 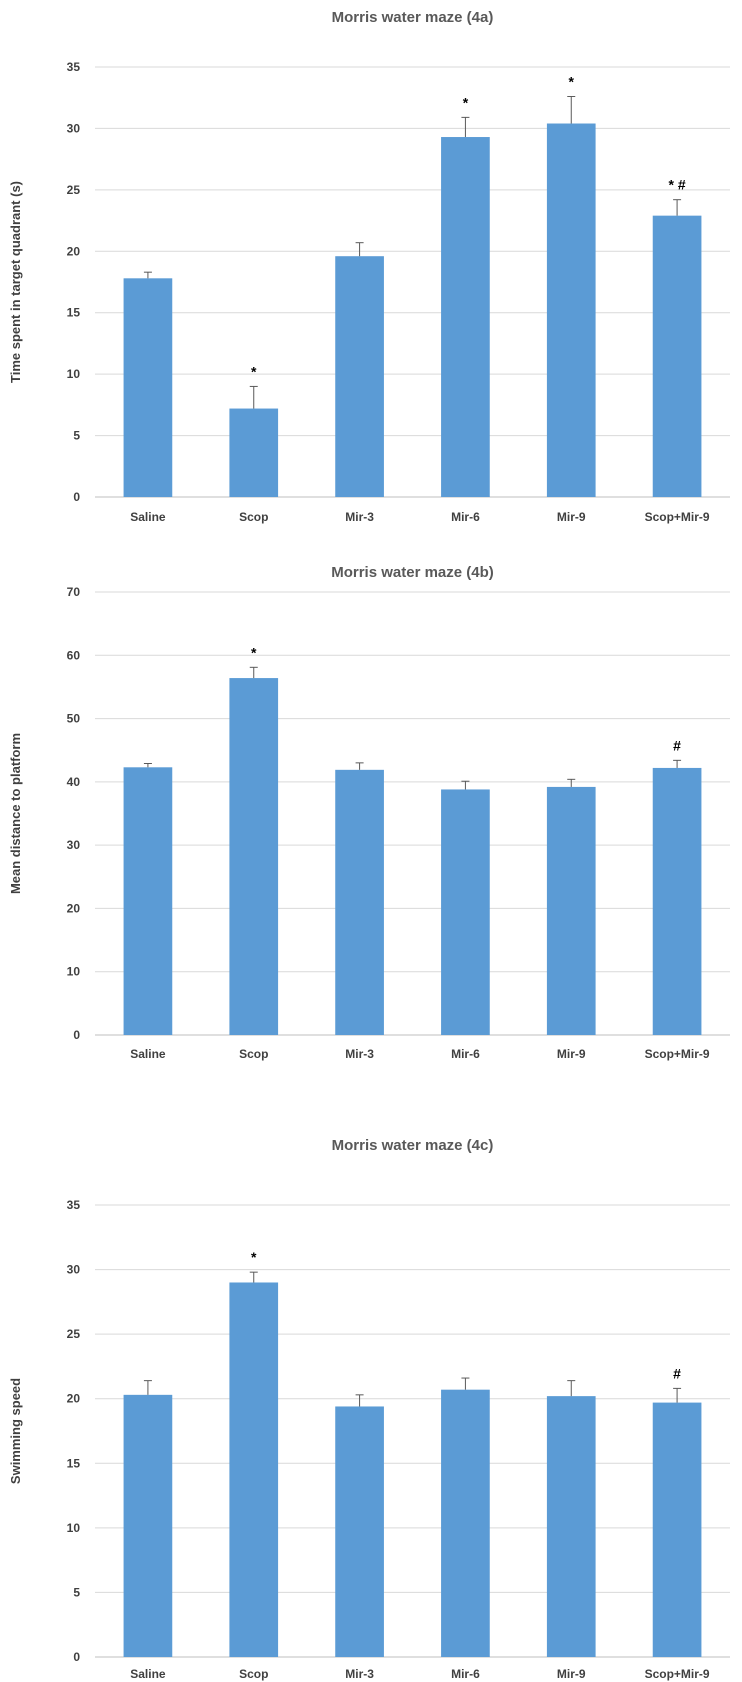 What do you see at coordinates (413, 1145) in the screenshot?
I see `chart-title: Morris water maze (4c)` at bounding box center [413, 1145].